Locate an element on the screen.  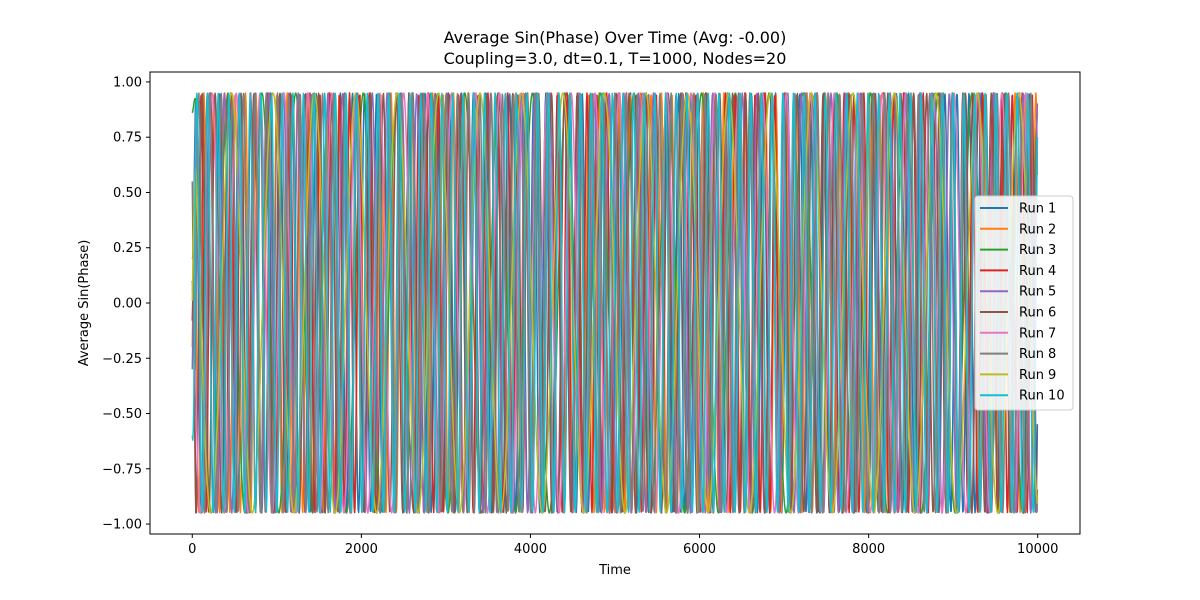
x-tick-label: 8000 is located at coordinates (868, 549).